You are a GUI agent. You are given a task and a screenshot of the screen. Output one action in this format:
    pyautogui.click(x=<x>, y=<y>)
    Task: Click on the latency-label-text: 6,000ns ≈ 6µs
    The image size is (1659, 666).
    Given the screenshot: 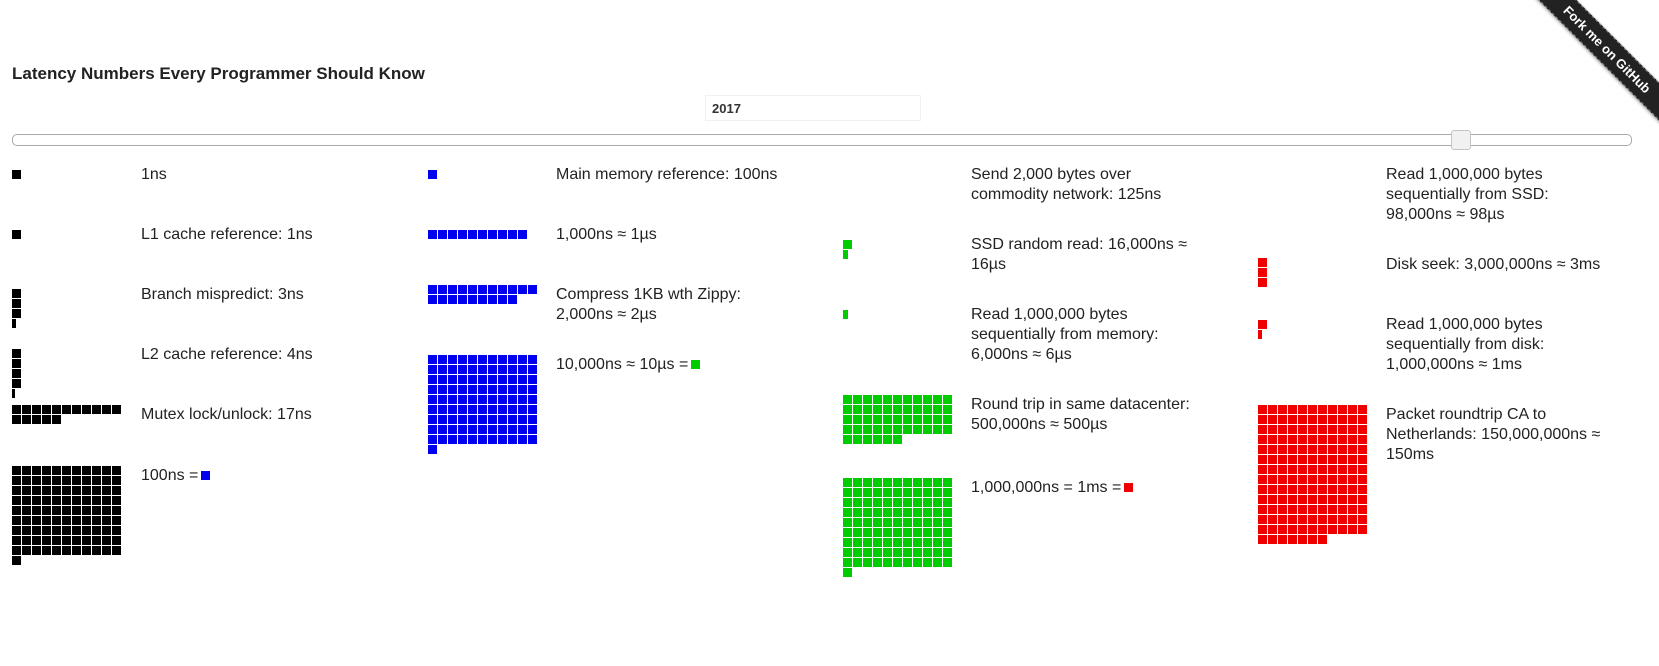 What is the action you would take?
    pyautogui.click(x=1021, y=354)
    